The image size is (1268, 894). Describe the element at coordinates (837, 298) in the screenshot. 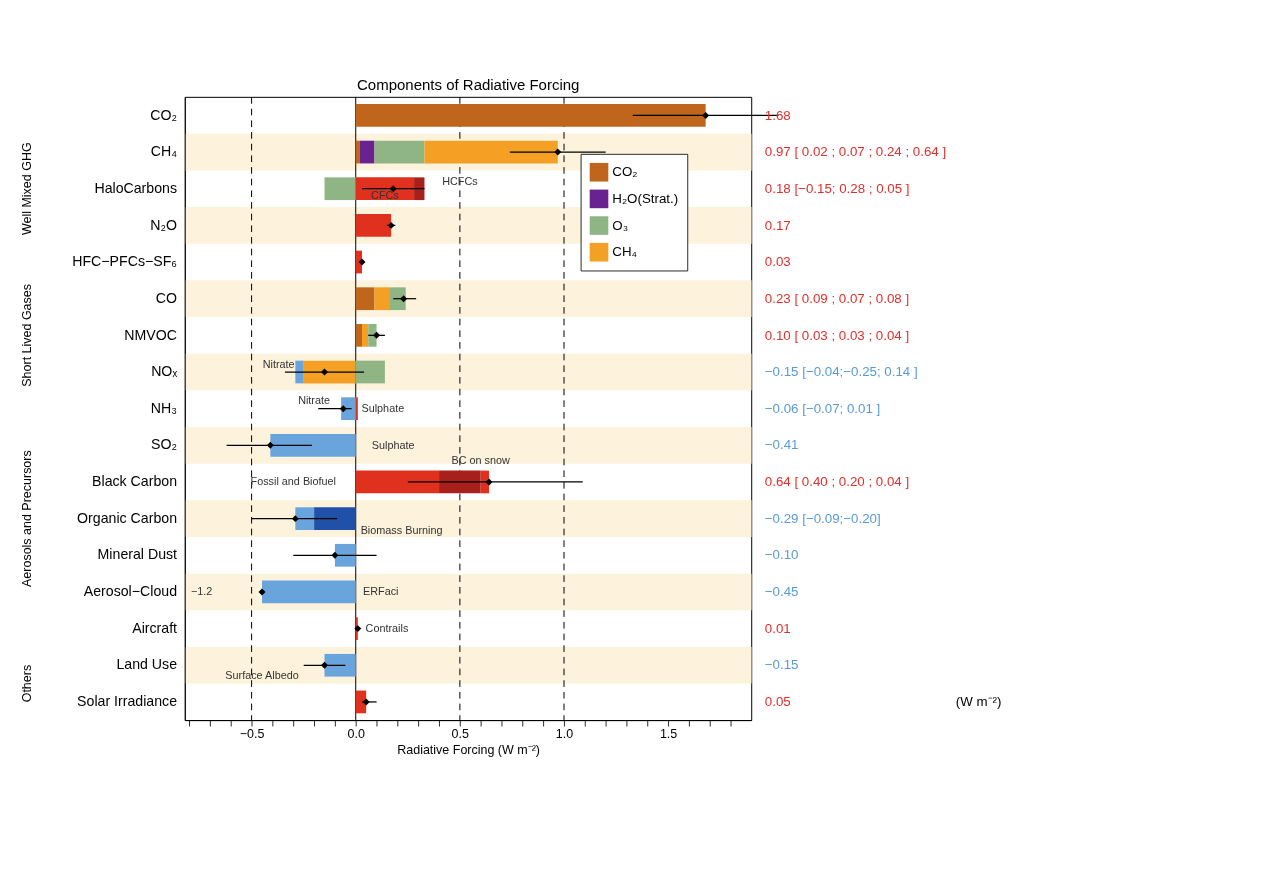

I see `text: 0.23 [ 0.09 ; 0.07 ; 0.08 ]` at that location.